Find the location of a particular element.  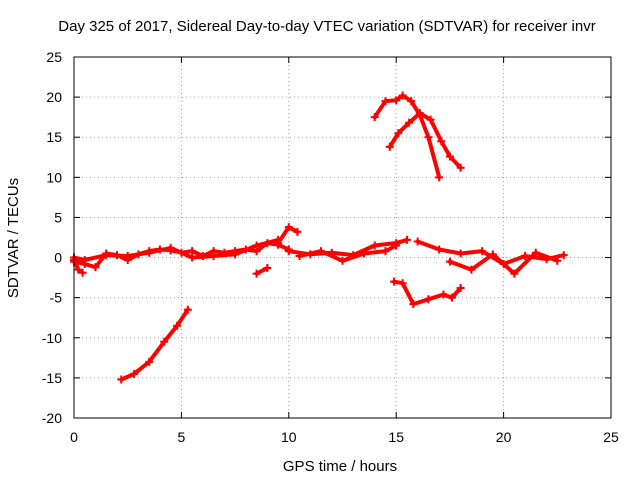

series-bump-10h is located at coordinates (288, 235).